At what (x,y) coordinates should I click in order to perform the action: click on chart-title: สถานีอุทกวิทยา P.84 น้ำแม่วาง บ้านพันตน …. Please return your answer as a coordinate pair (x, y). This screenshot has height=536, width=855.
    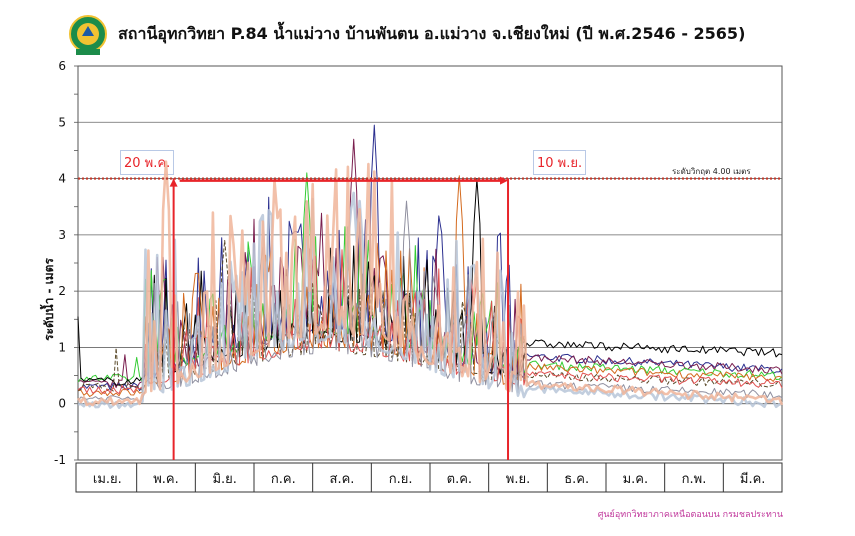
    Looking at the image, I should click on (432, 33).